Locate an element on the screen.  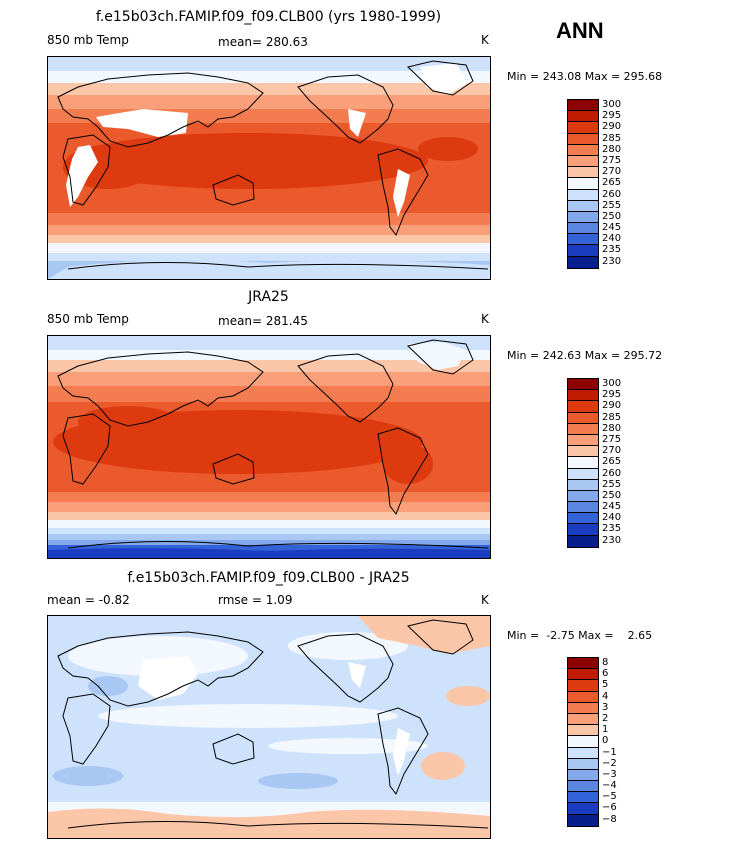
panel-1-colorbar is located at coordinates (583, 184).